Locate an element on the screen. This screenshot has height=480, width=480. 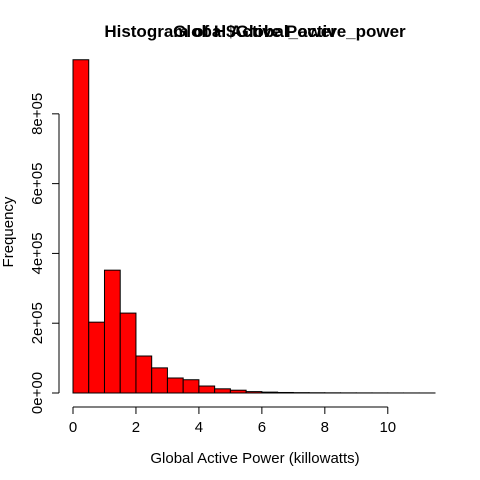
x-tick-label: 6 is located at coordinates (262, 427).